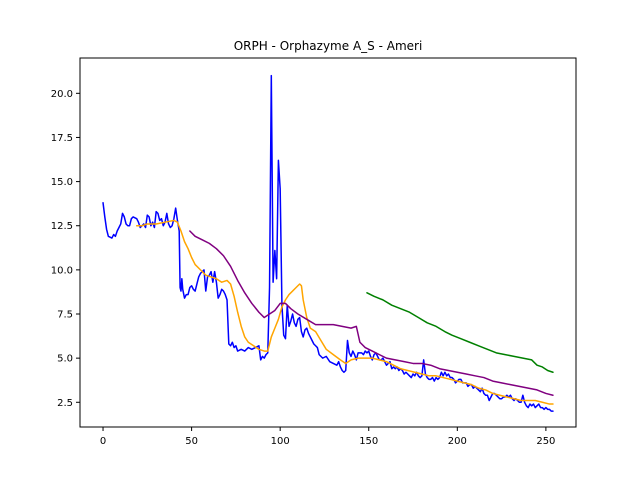 The image size is (640, 484). What do you see at coordinates (280, 441) in the screenshot?
I see `x-tick-label: 100` at bounding box center [280, 441].